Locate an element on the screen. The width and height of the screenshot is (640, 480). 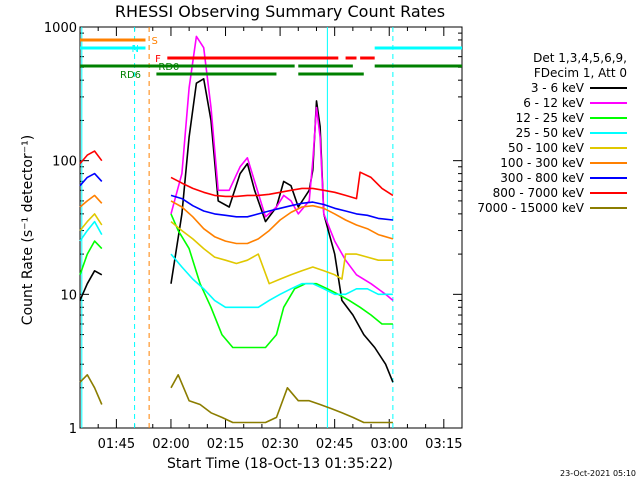
x-tick-label: 03:00 is located at coordinates (389, 444).